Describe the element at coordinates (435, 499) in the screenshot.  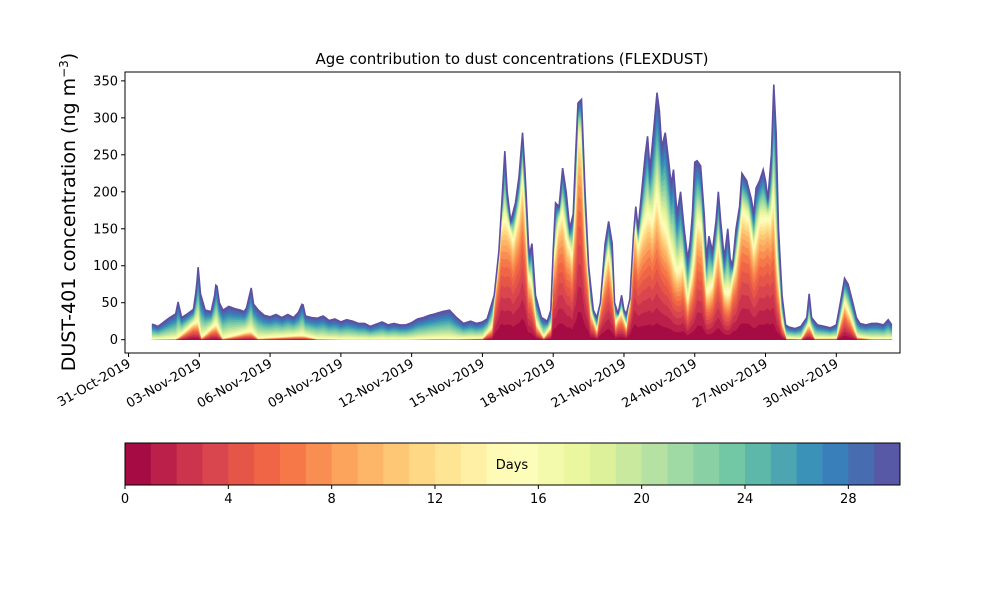
I see `colorbar-tick-label: 12` at that location.